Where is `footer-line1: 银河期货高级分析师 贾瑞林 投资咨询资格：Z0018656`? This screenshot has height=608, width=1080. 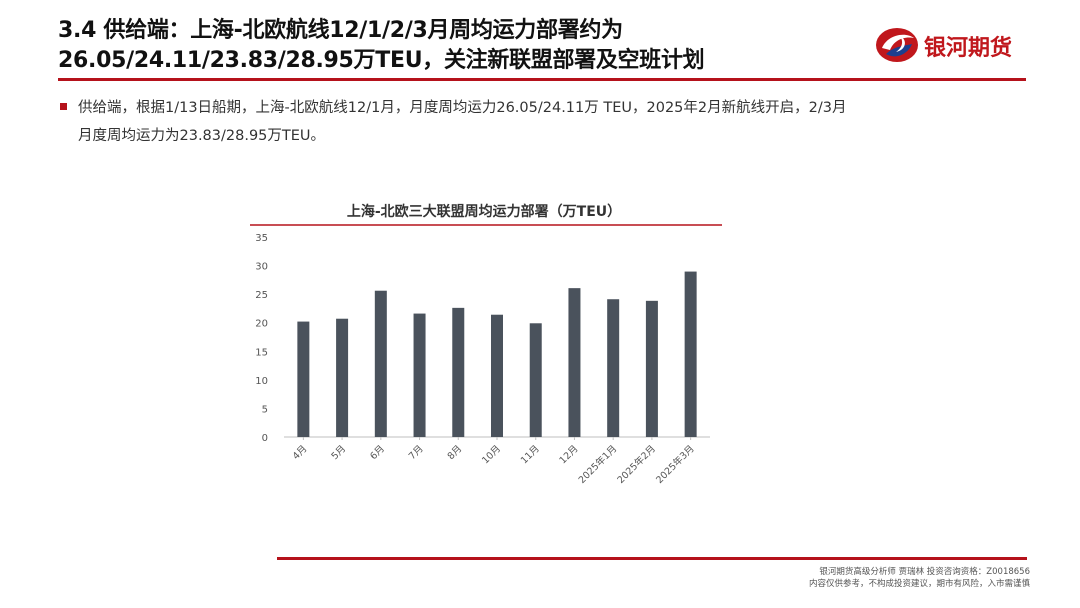
footer-line1: 银河期货高级分析师 贾瑞林 投资咨询资格：Z0018656 is located at coordinates (924, 572).